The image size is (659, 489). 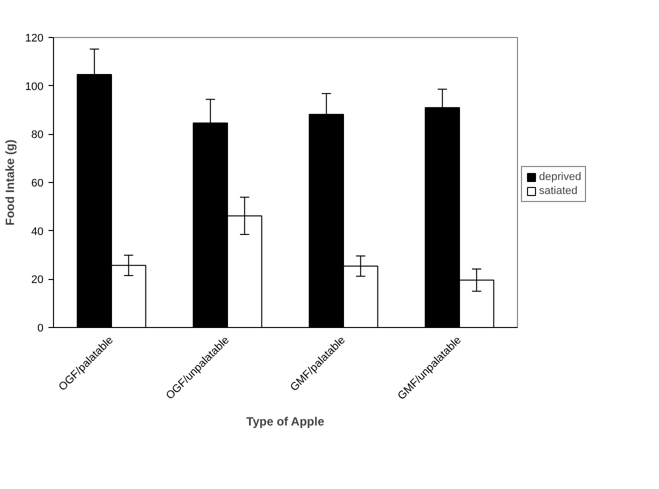 What do you see at coordinates (40, 328) in the screenshot?
I see `y-tick-label: 0` at bounding box center [40, 328].